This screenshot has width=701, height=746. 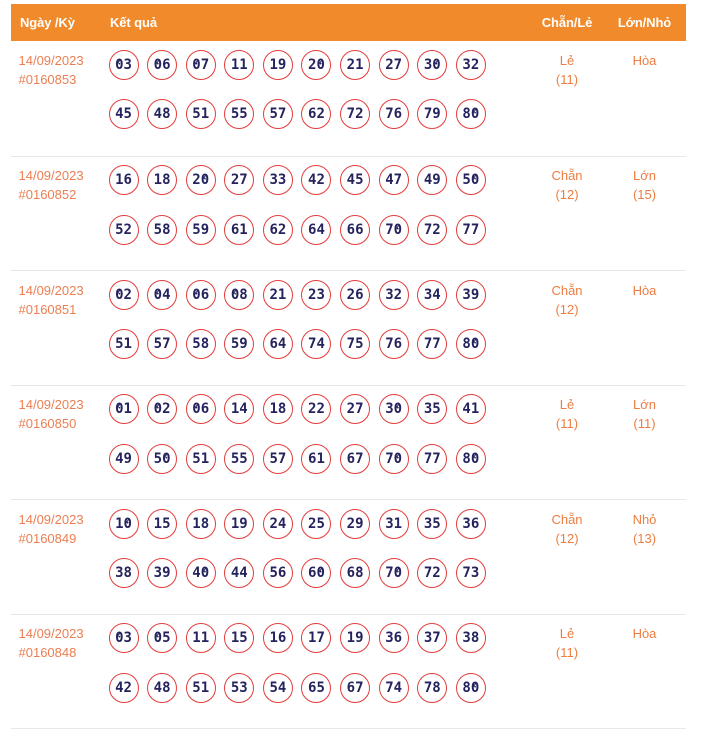 What do you see at coordinates (297, 205) in the screenshot?
I see `result-numbers: 16 18 2 0 27 33 42 45 47 49 5 0 52 58 59 61 62 64 66 7 0 72 77` at bounding box center [297, 205].